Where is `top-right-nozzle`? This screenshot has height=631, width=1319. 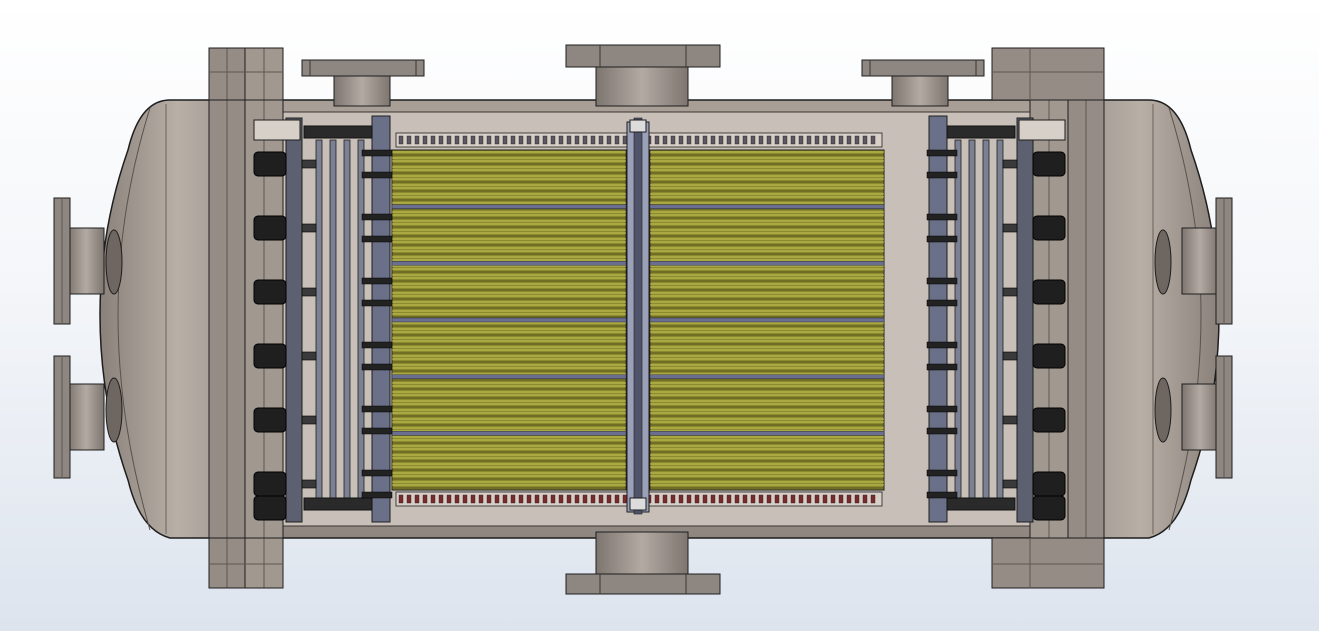
top-right-nozzle is located at coordinates (923, 83).